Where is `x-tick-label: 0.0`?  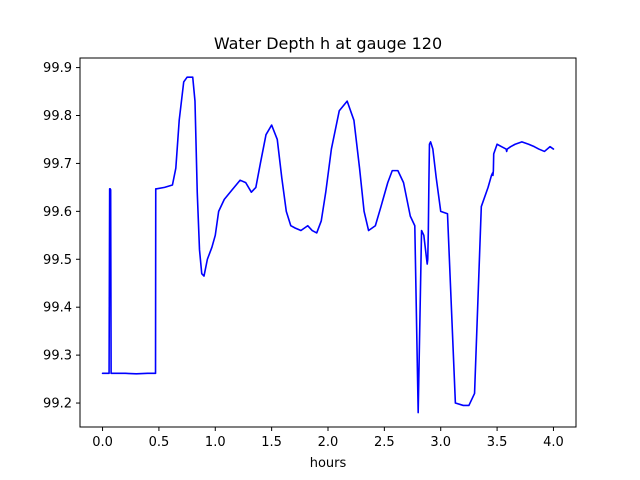
x-tick-label: 0.0 is located at coordinates (102, 442).